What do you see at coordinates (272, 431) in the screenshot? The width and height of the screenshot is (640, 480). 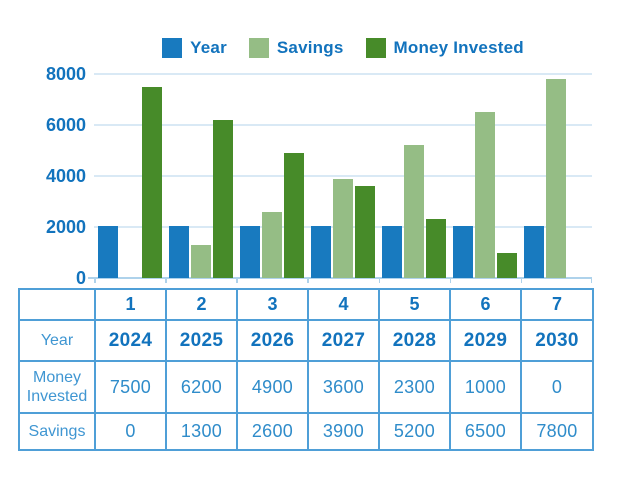 I see `table-cell: 2600` at bounding box center [272, 431].